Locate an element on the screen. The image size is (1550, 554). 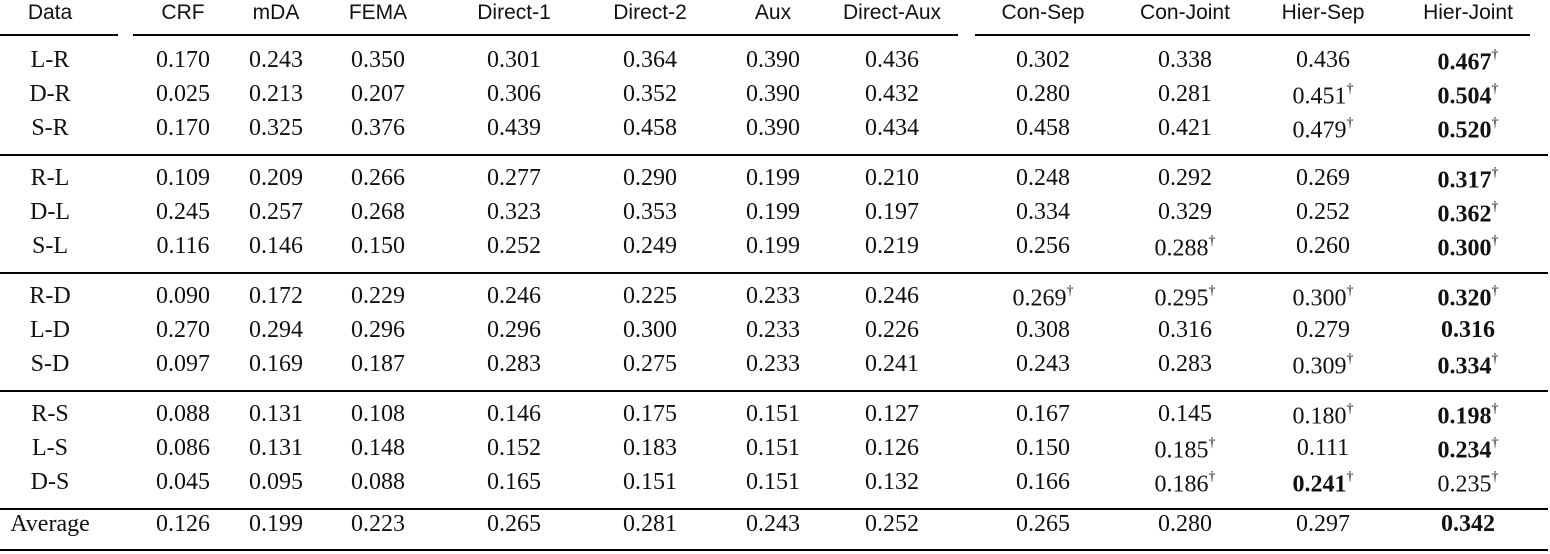
data-cell: 0.269 is located at coordinates (1323, 178).